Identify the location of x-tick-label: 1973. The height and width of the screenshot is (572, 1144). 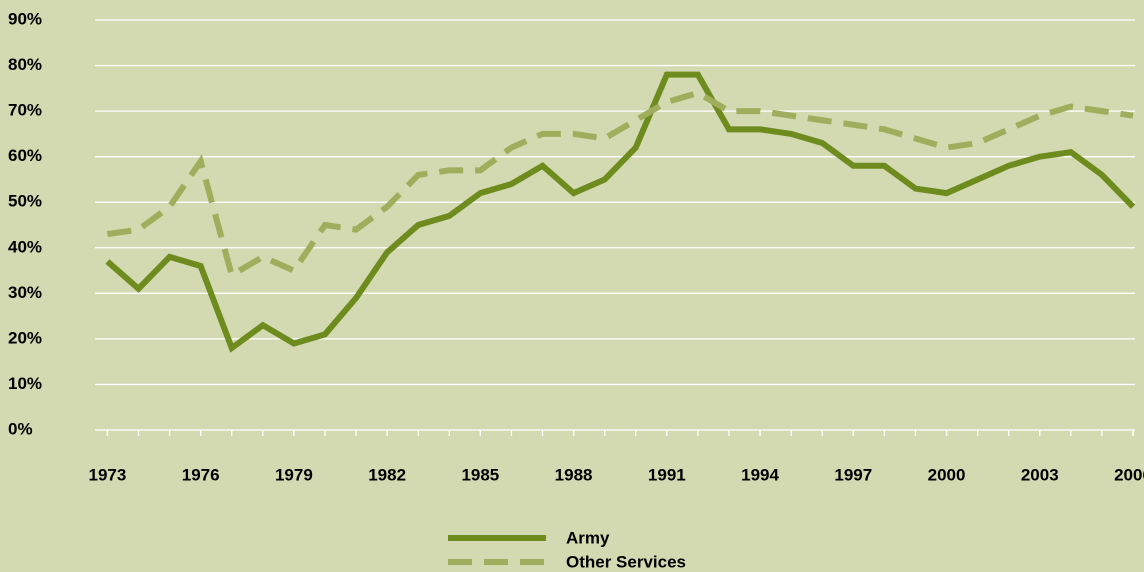
(108, 474).